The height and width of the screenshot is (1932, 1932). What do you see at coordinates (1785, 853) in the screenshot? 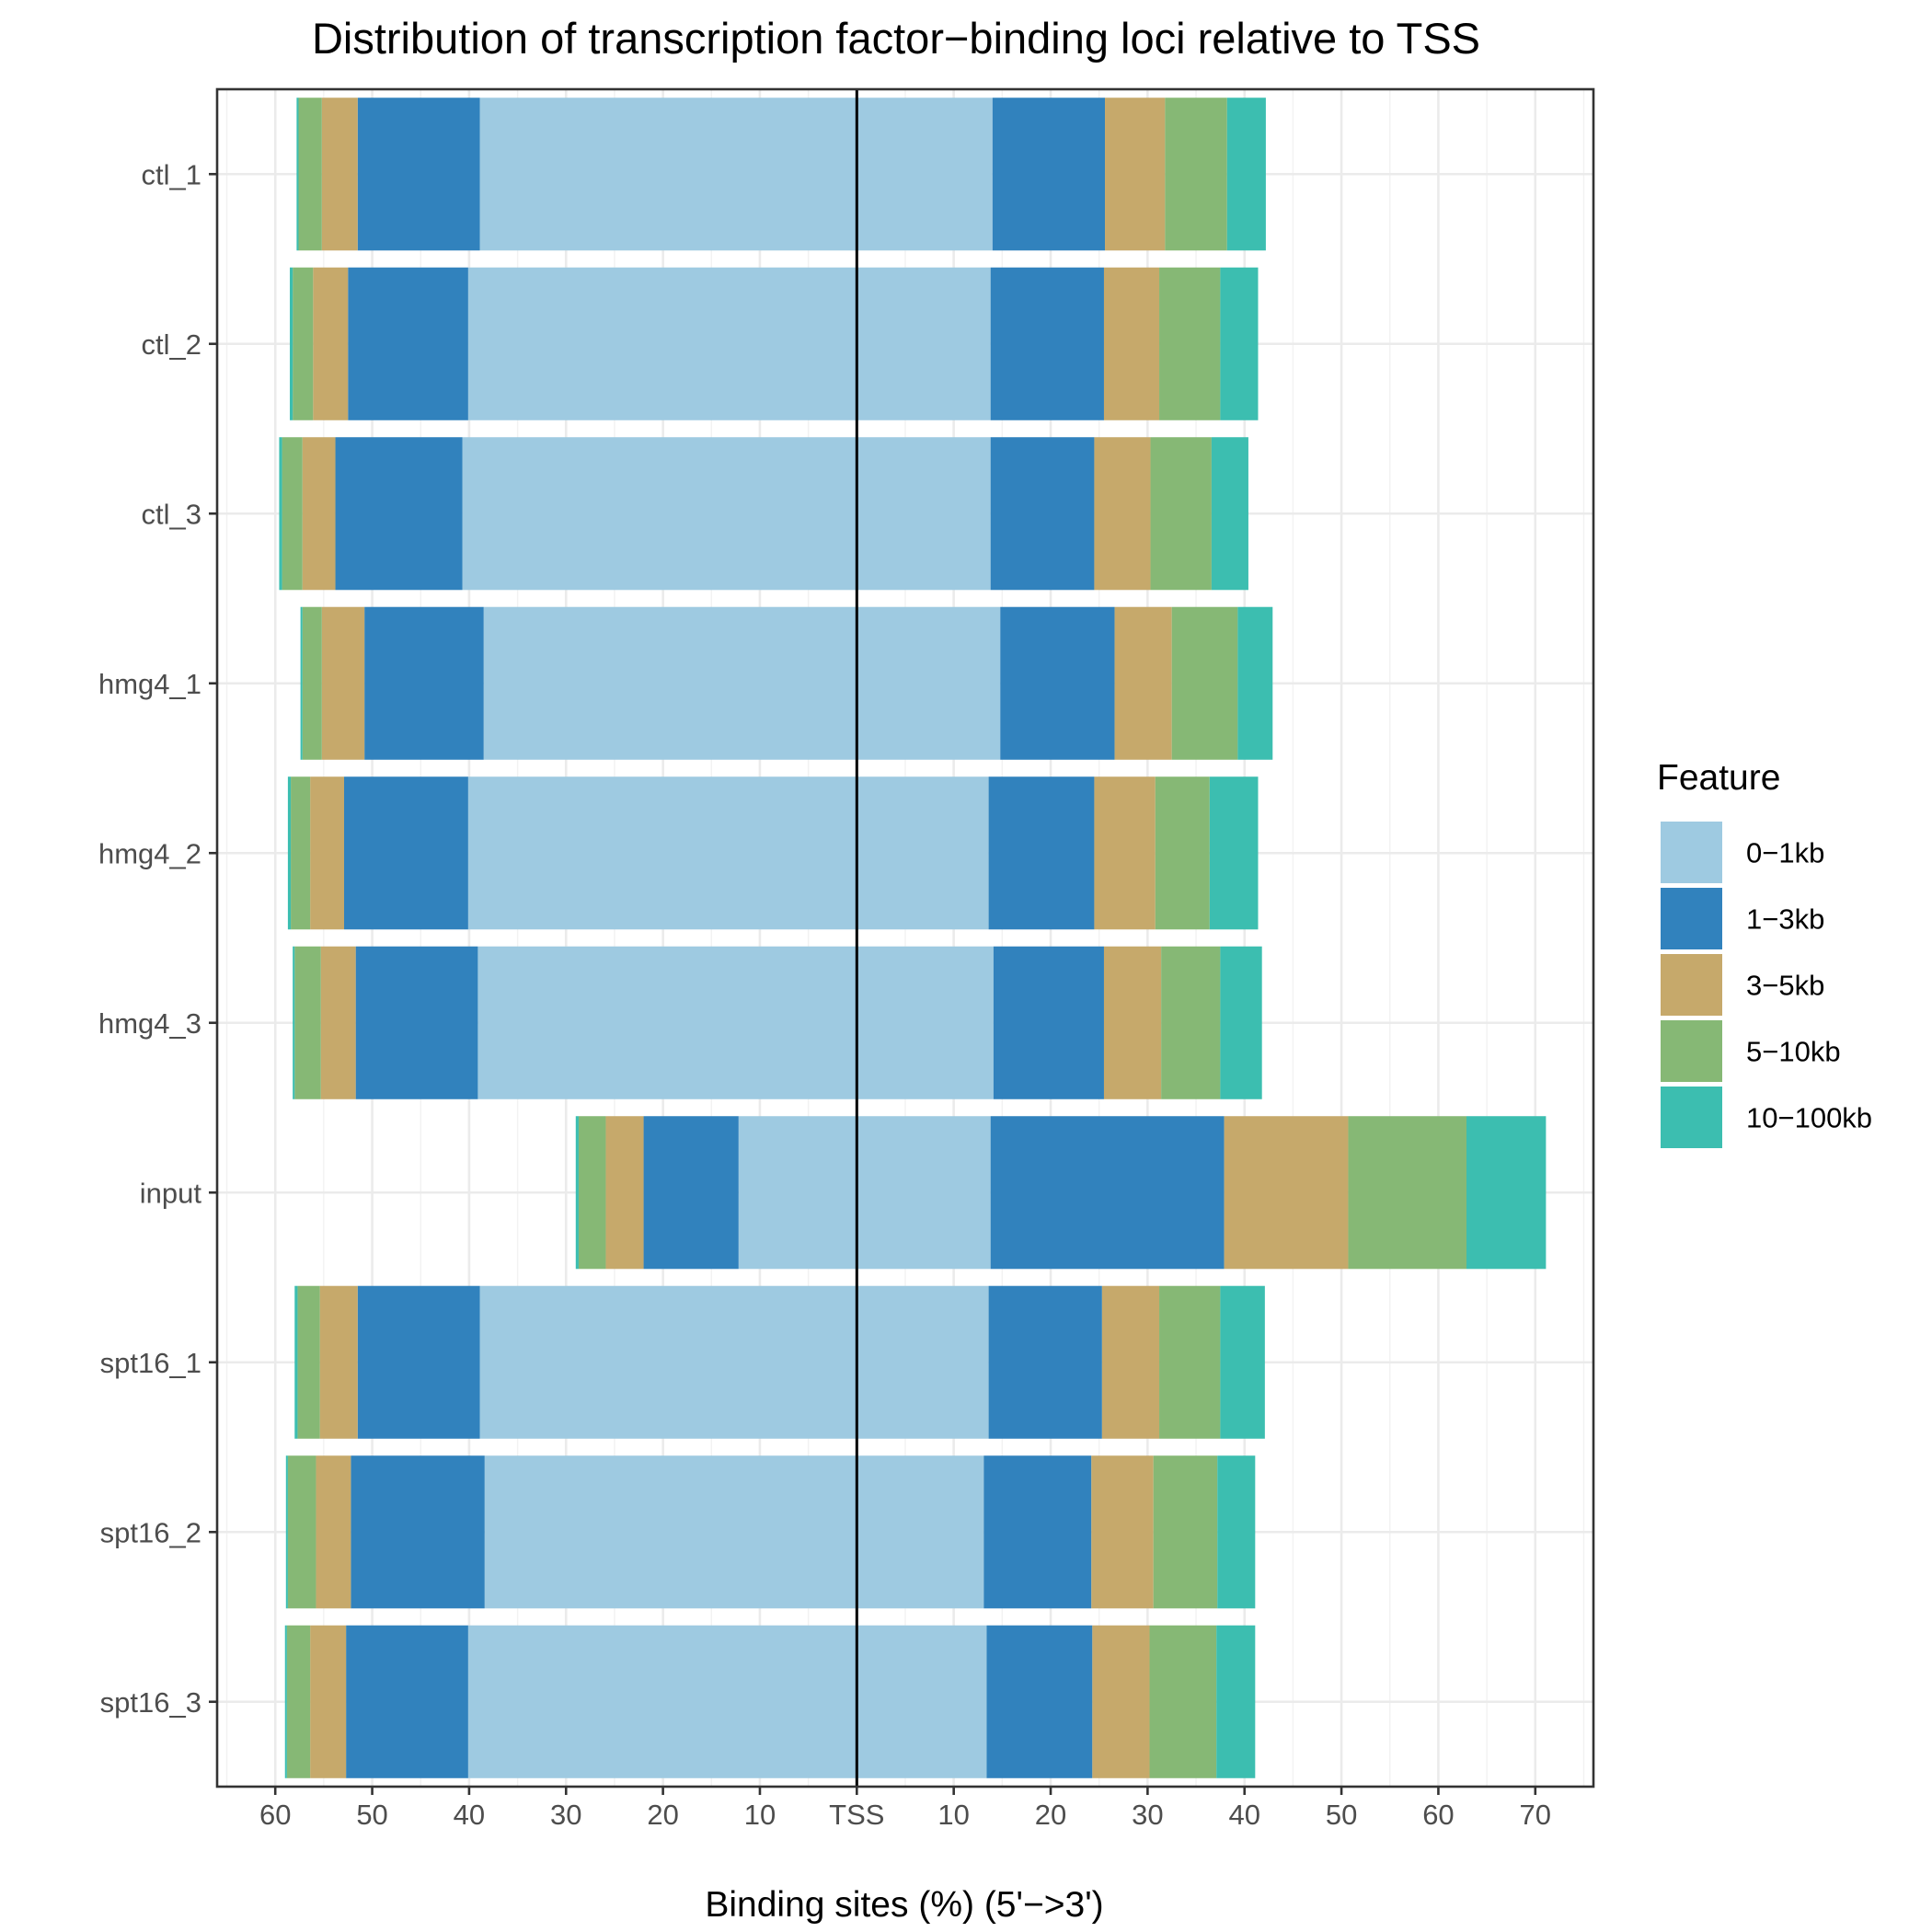
I see `legend-label: 0−1kb` at bounding box center [1785, 853].